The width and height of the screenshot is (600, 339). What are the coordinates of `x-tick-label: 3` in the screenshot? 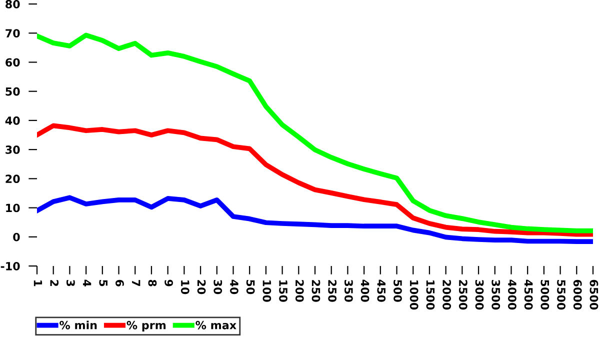 It's located at (70, 283).